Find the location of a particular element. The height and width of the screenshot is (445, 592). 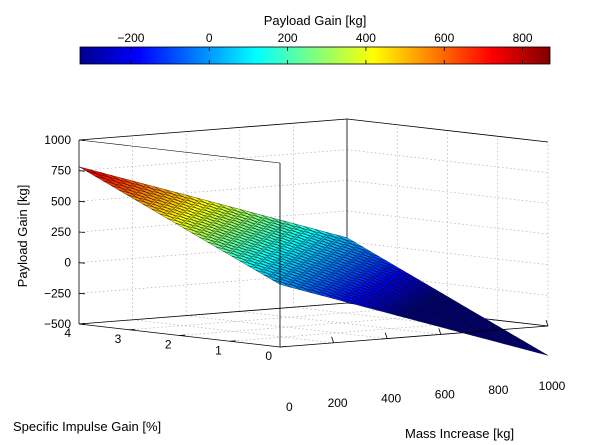

colorbar: Payload Gain [kg] −200 0 200 400 600 800 is located at coordinates (315, 39).